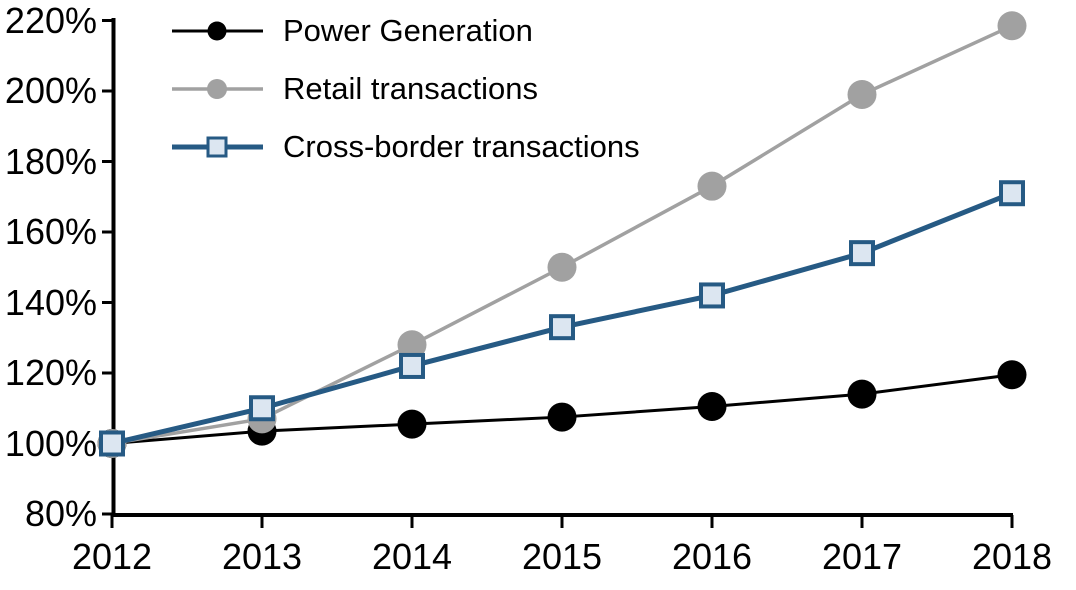 The height and width of the screenshot is (590, 1076). I want to click on x-tick-label-2018: 2018, so click(1012, 556).